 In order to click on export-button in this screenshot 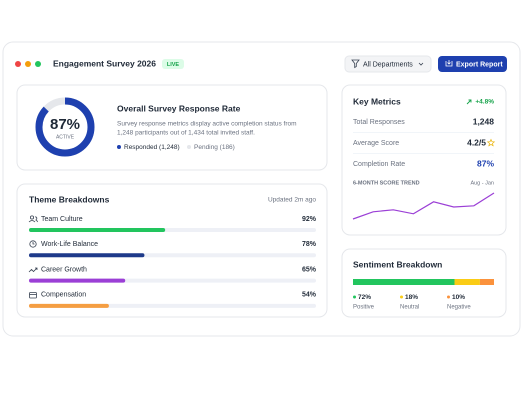, I will do `click(472, 64)`.